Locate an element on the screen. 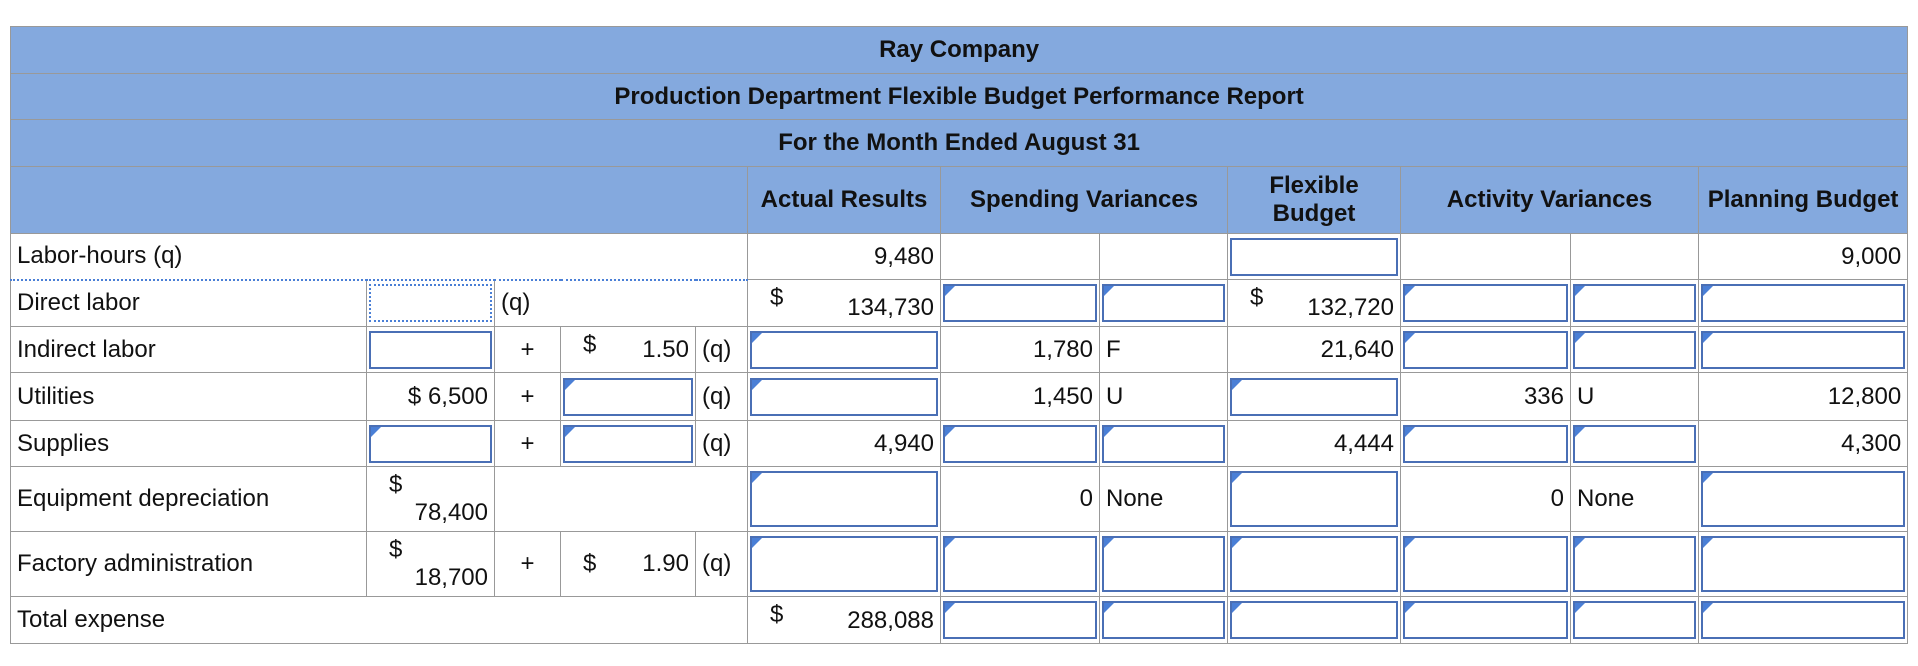 Image resolution: width=1918 pixels, height=666 pixels. cell: 134,730 is located at coordinates (890, 307).